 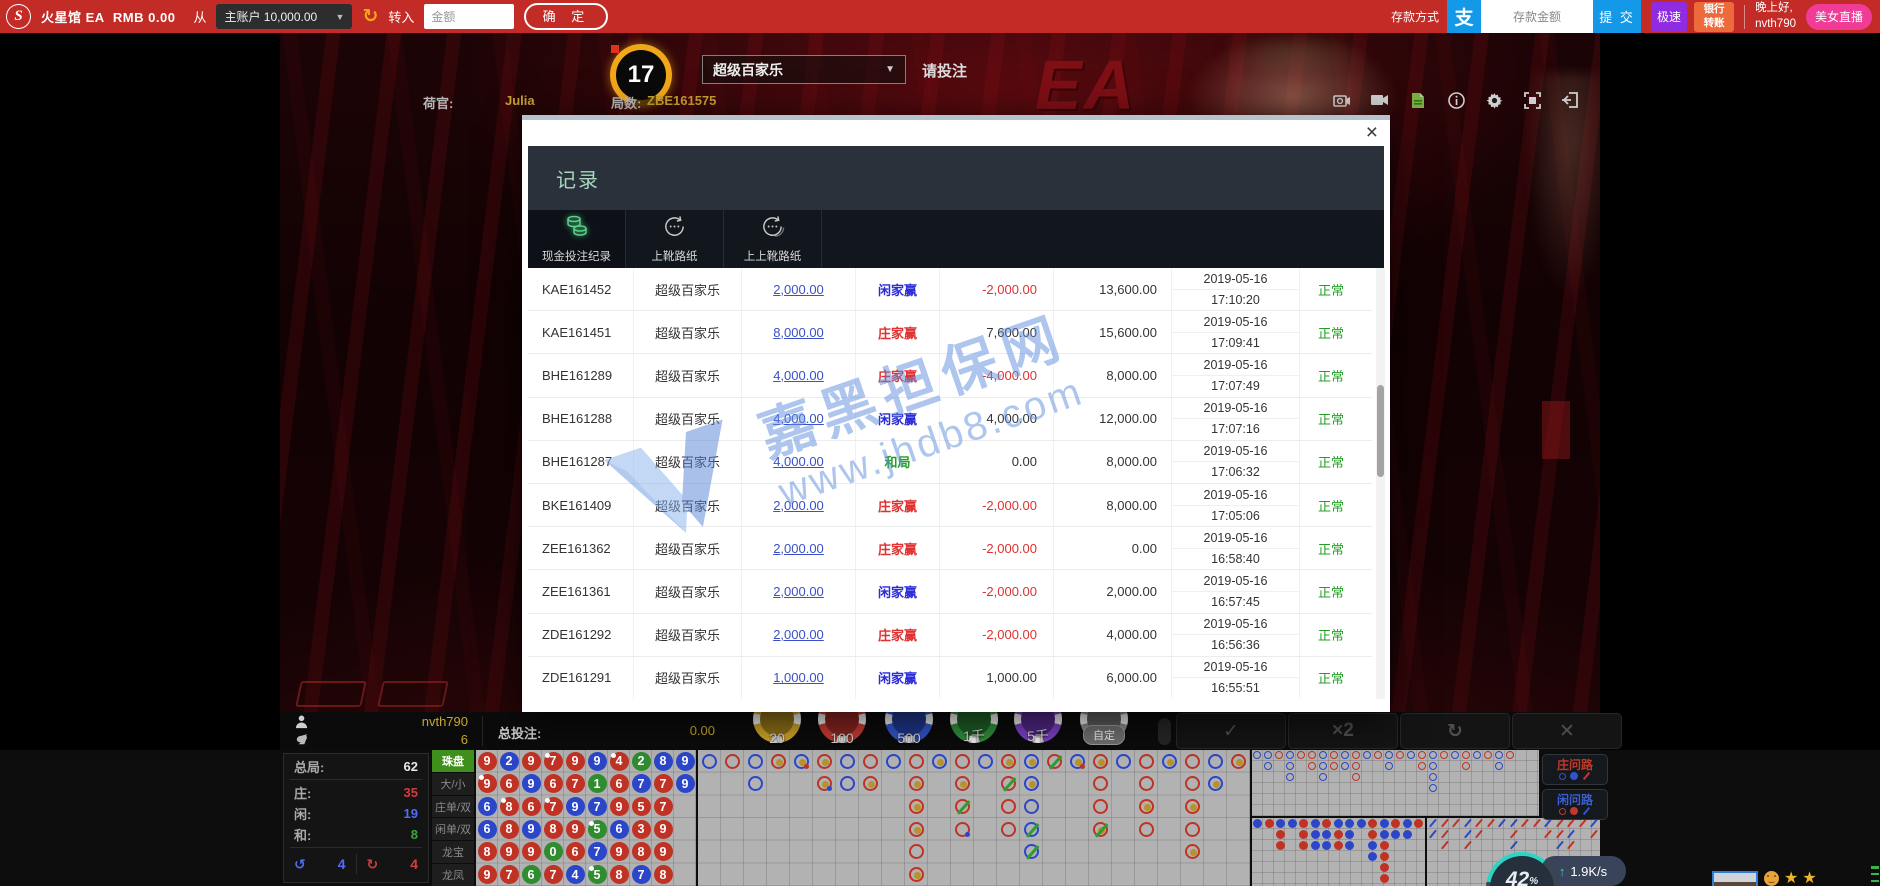 What do you see at coordinates (1343, 731) in the screenshot?
I see `double-bet-button: ×2` at bounding box center [1343, 731].